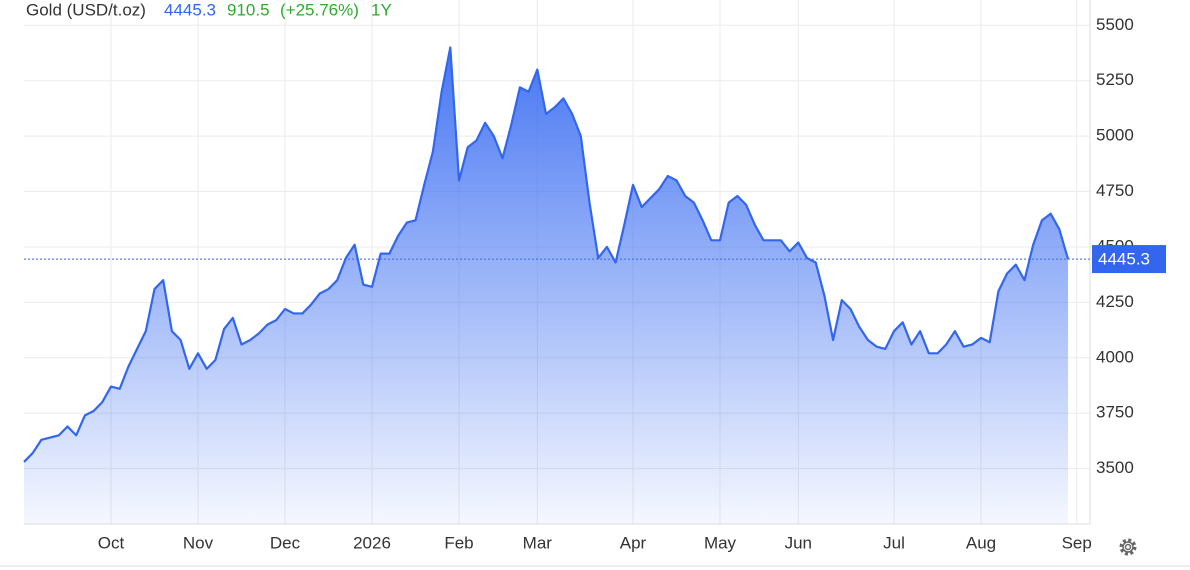 This screenshot has width=1190, height=570. What do you see at coordinates (319, 9) in the screenshot?
I see `change-percent: (+25.76%)` at bounding box center [319, 9].